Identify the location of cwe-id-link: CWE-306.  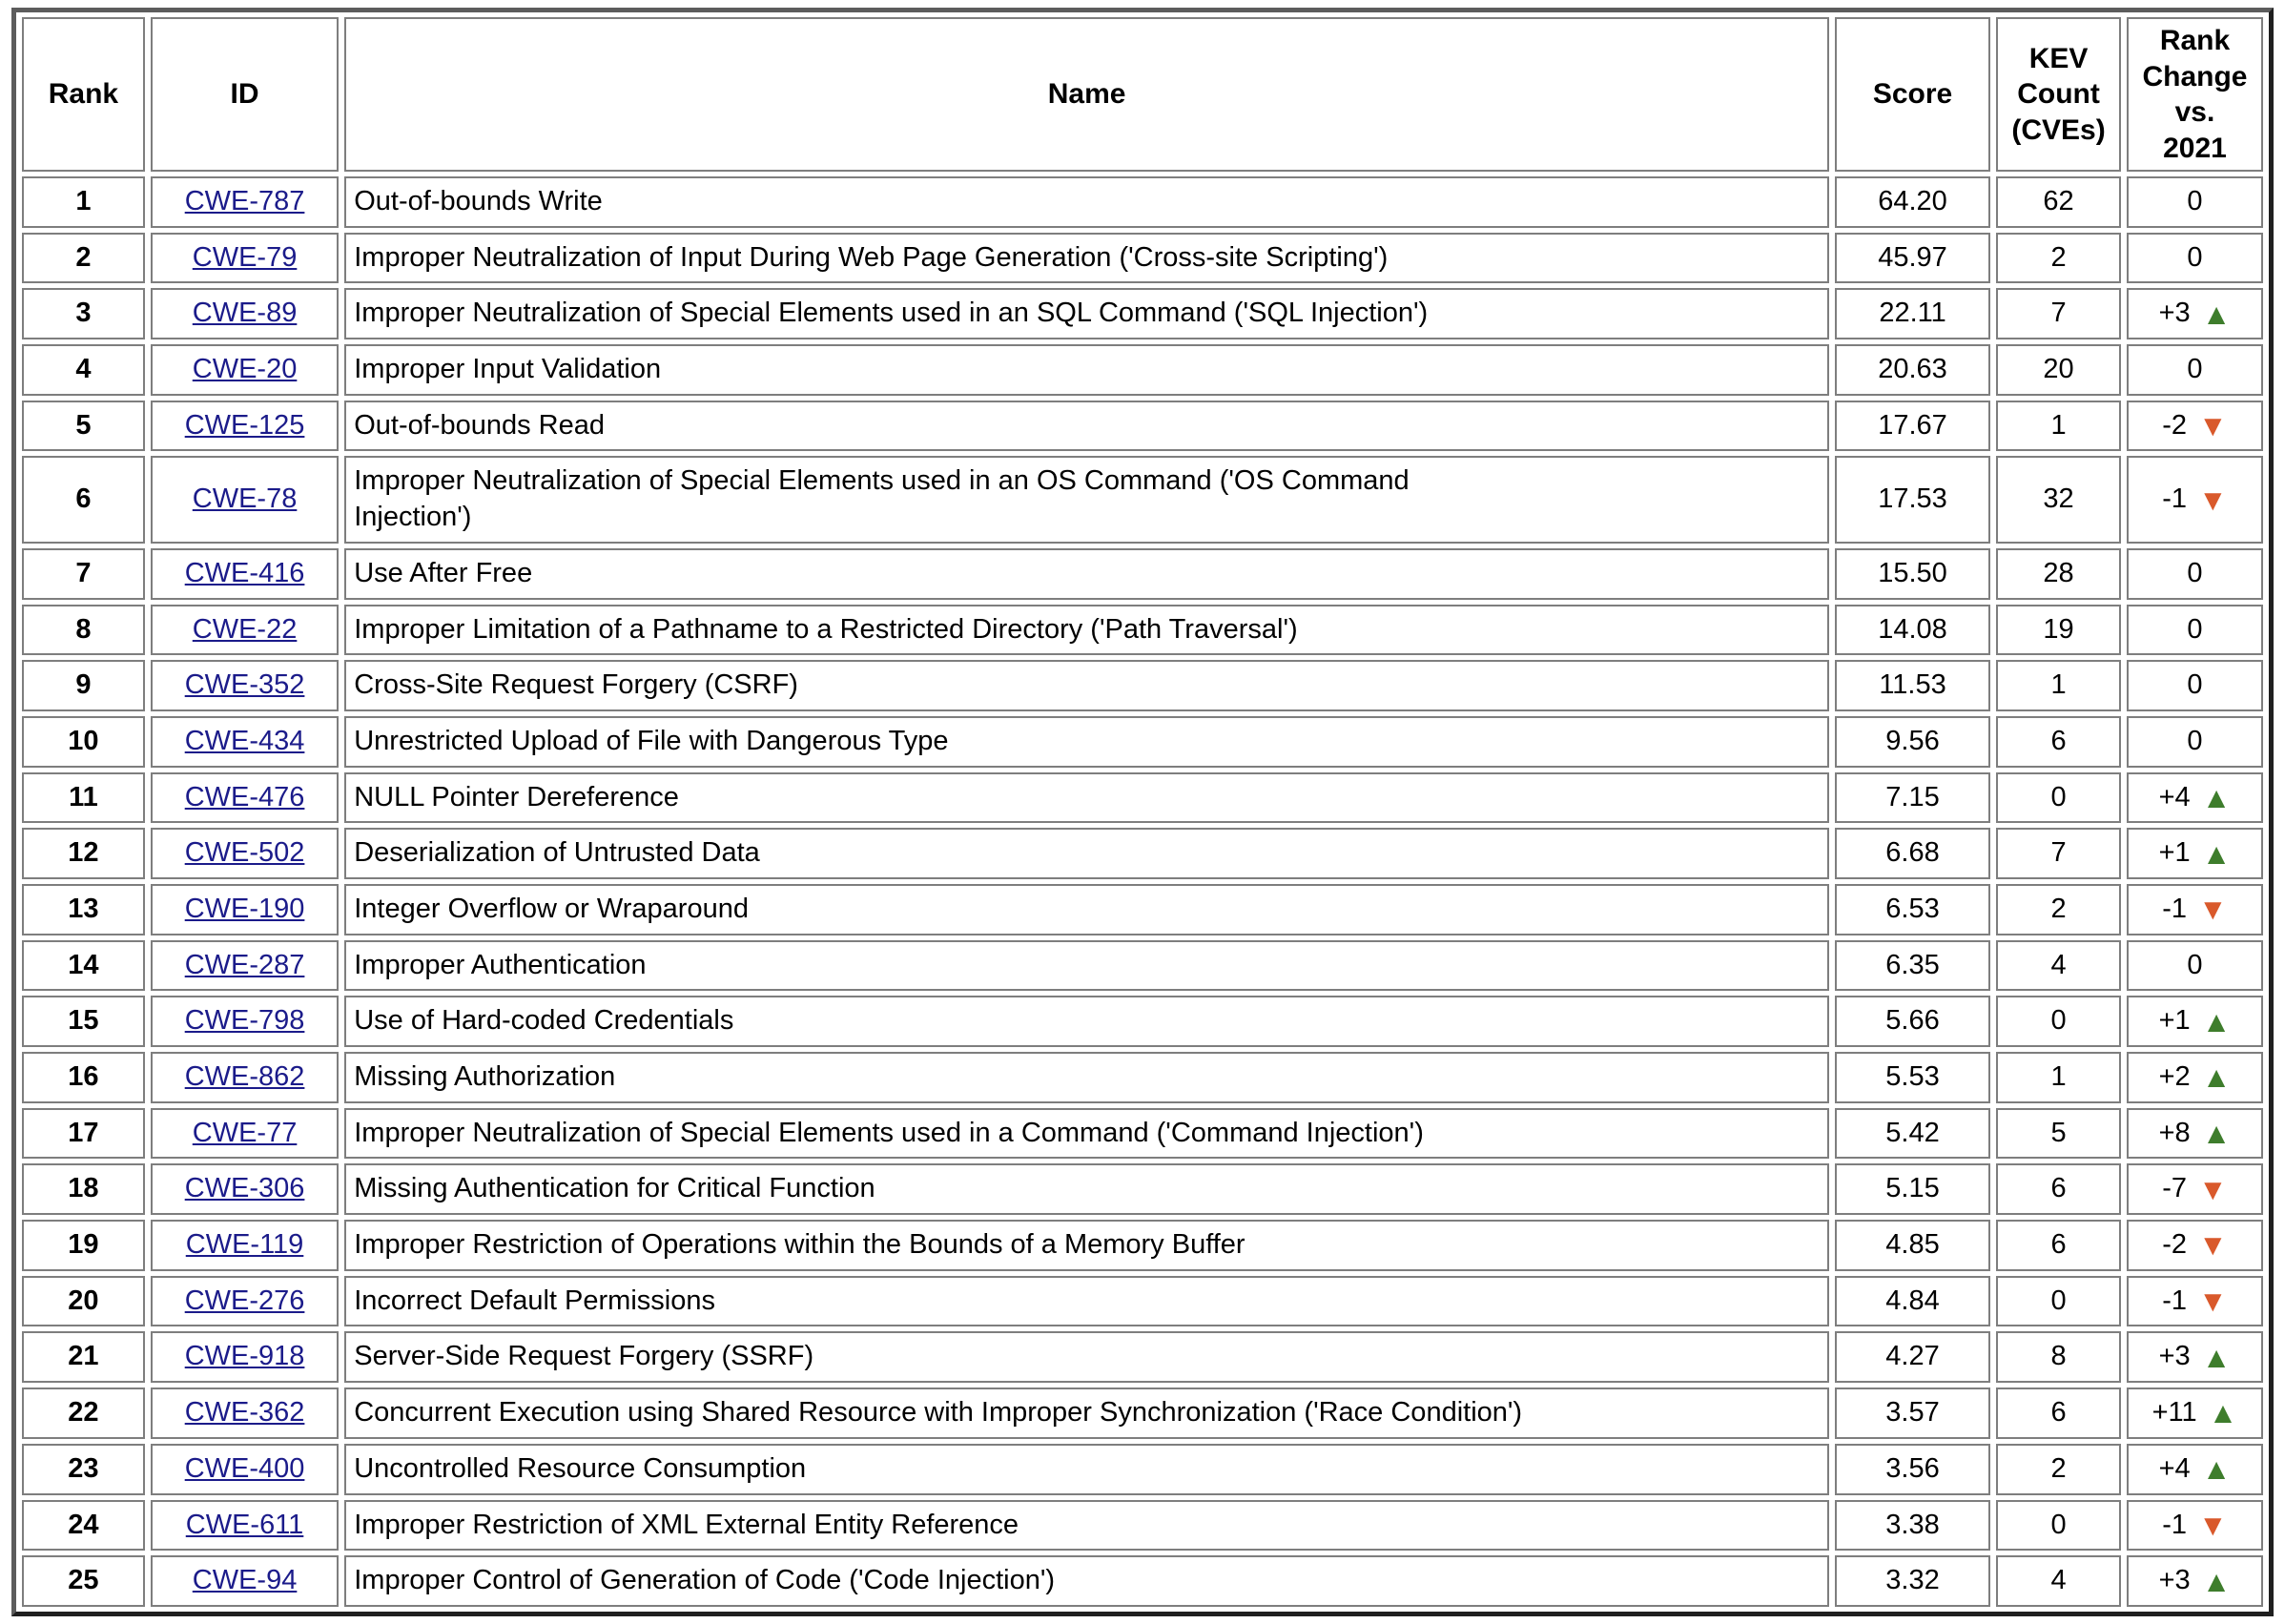
(244, 1188).